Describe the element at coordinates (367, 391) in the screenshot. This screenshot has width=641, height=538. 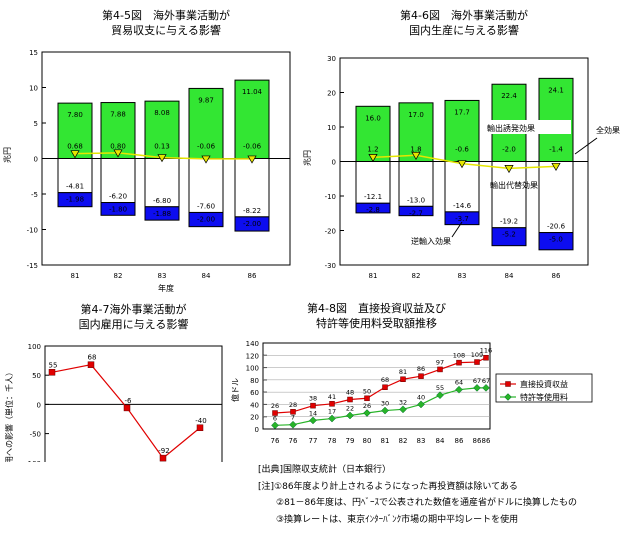
I see `c4-point-label-0: 50` at that location.